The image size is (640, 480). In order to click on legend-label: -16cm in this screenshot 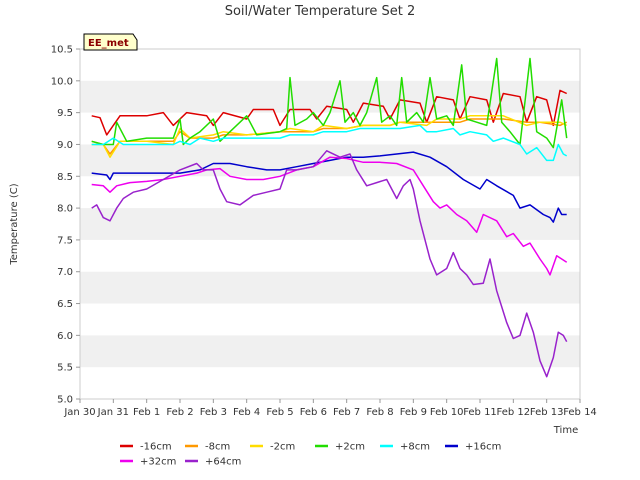, I will do `click(156, 447)`.